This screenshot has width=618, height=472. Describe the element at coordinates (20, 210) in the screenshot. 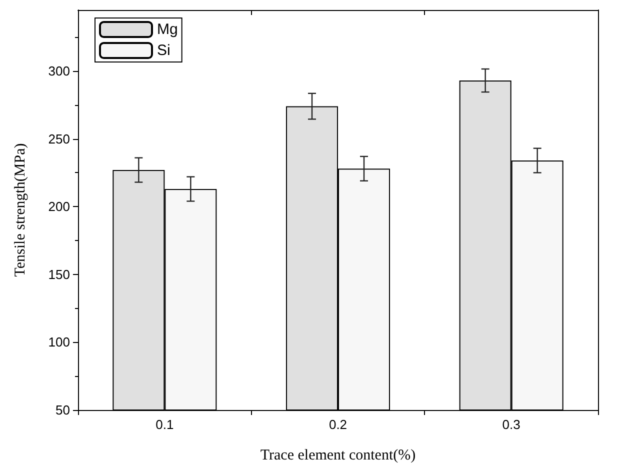

I see `y-axis-title: Tensile strength(MPa)` at that location.